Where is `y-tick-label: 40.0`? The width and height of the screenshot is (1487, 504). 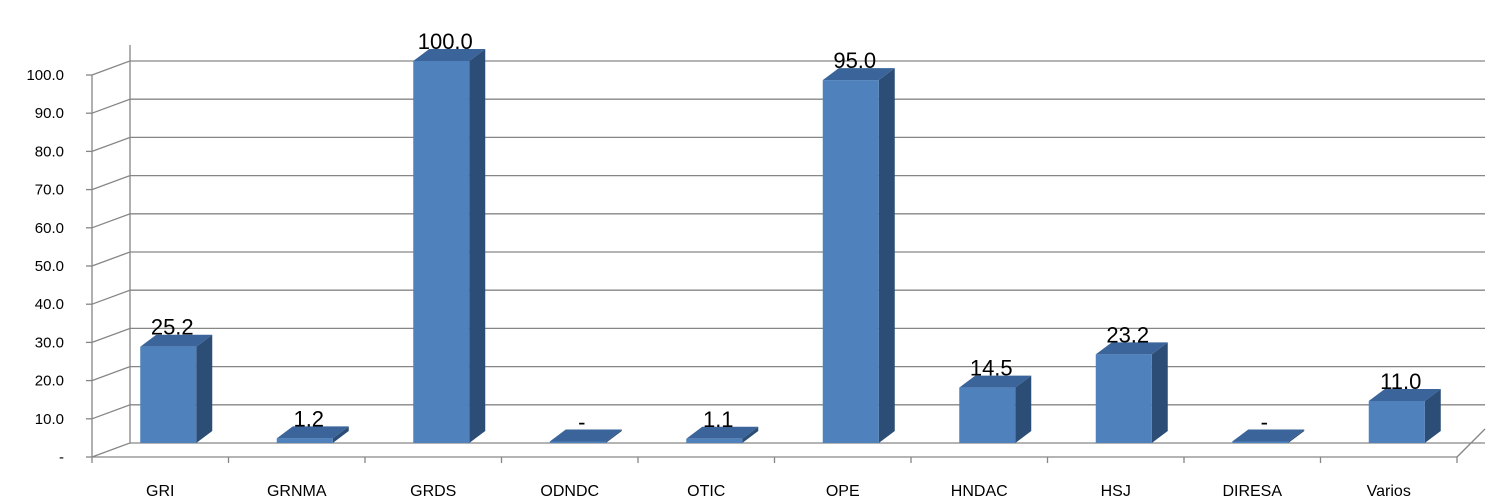
y-tick-label: 40.0 is located at coordinates (49, 304).